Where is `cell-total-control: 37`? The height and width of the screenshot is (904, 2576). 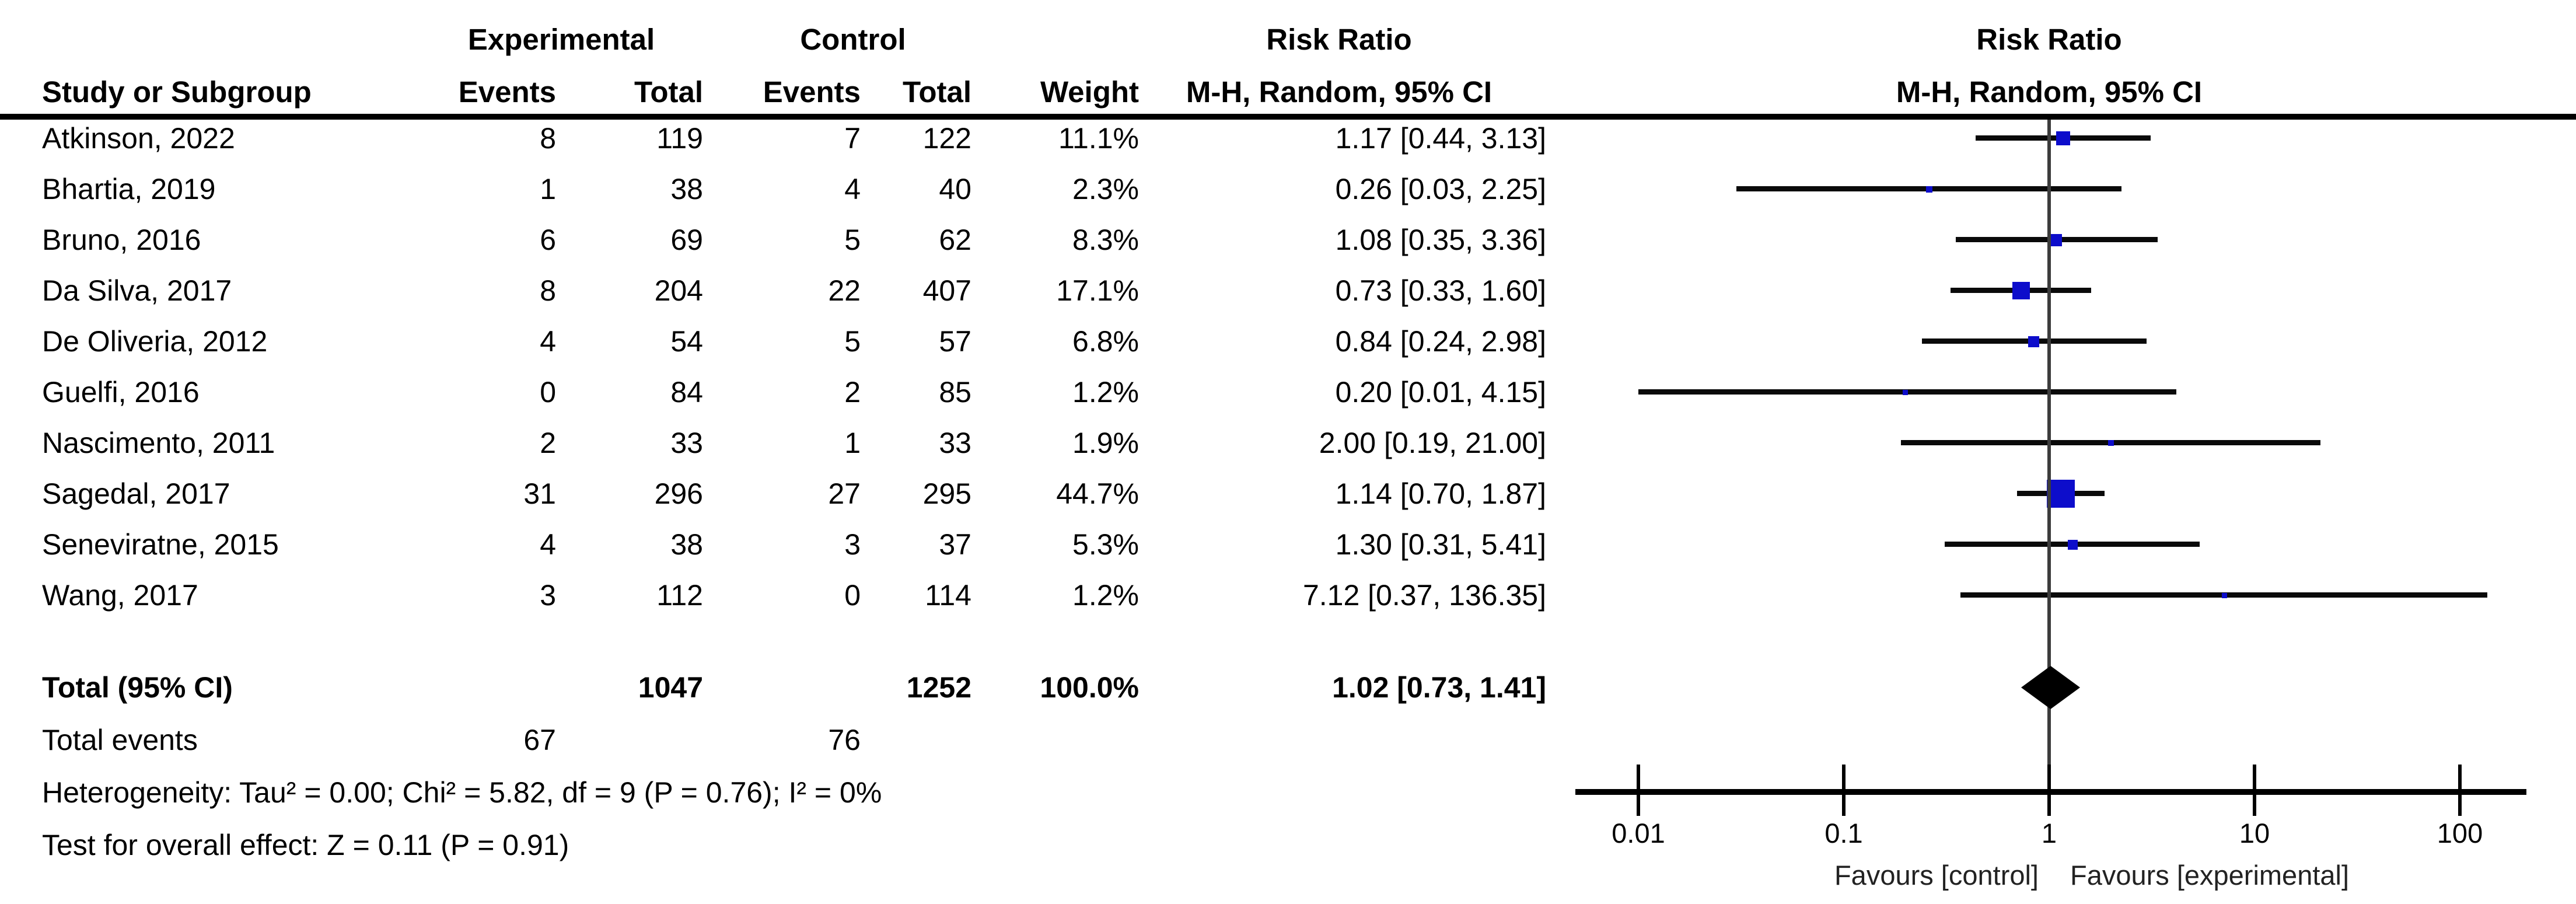
cell-total-control: 37 is located at coordinates (955, 544).